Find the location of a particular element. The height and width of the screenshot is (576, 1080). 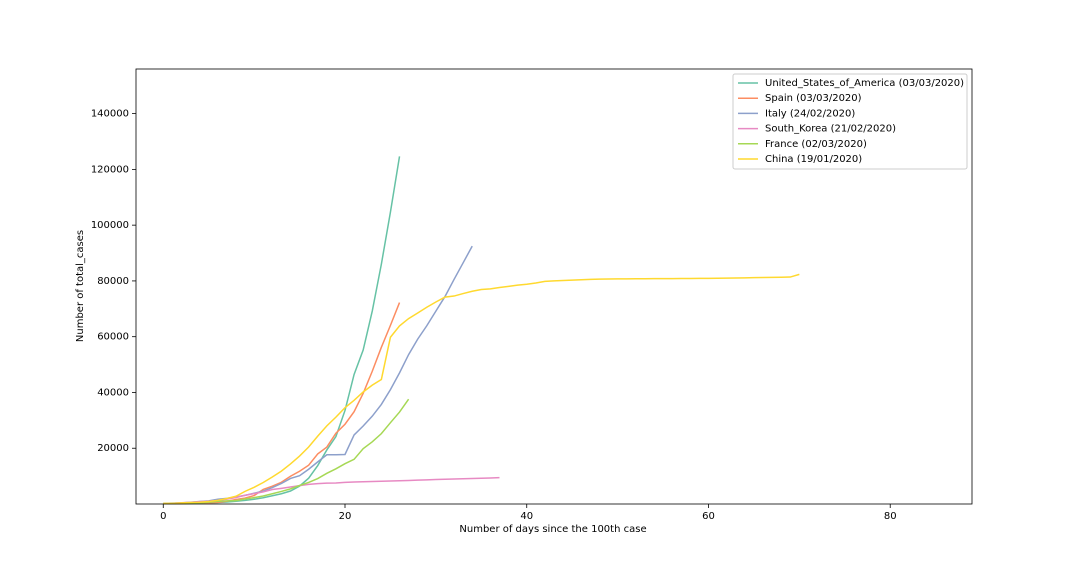

x-tick-label: 60 is located at coordinates (708, 516).